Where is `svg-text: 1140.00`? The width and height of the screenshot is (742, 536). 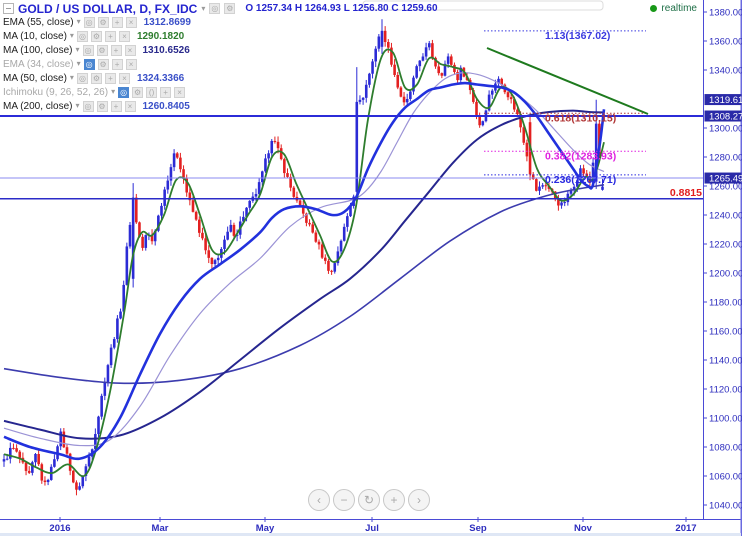
svg-text: 1140.00 is located at coordinates (725, 361).